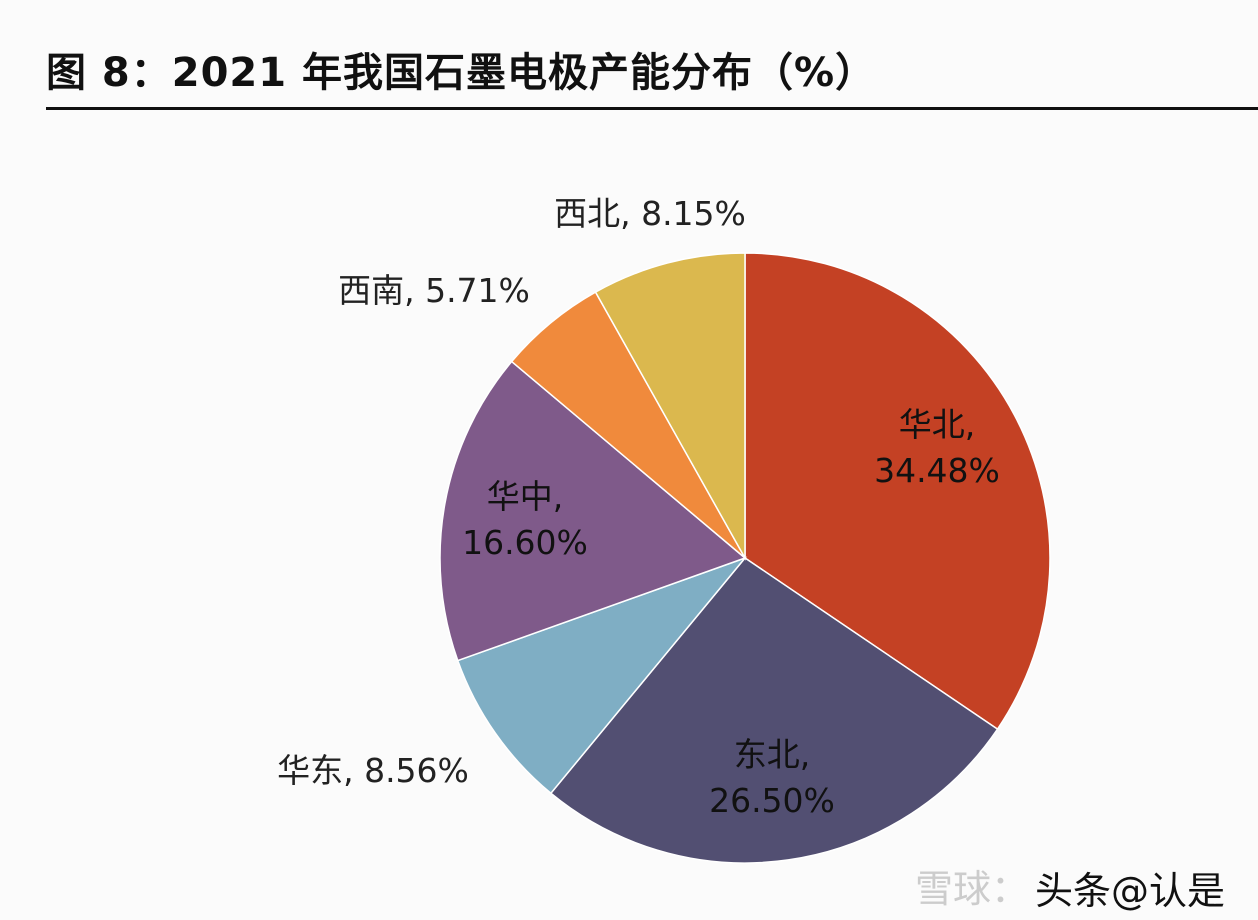 Image resolution: width=1258 pixels, height=920 pixels. I want to click on title-rule, so click(652, 108).